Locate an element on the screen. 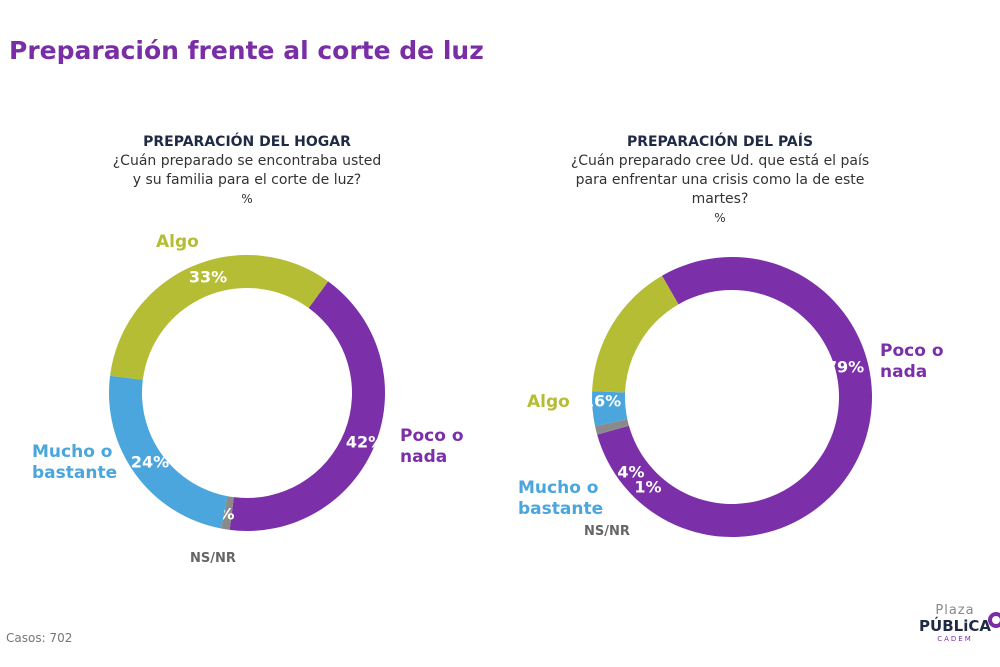 Image resolution: width=1000 pixels, height=667 pixels. value-label: 42% is located at coordinates (365, 442).